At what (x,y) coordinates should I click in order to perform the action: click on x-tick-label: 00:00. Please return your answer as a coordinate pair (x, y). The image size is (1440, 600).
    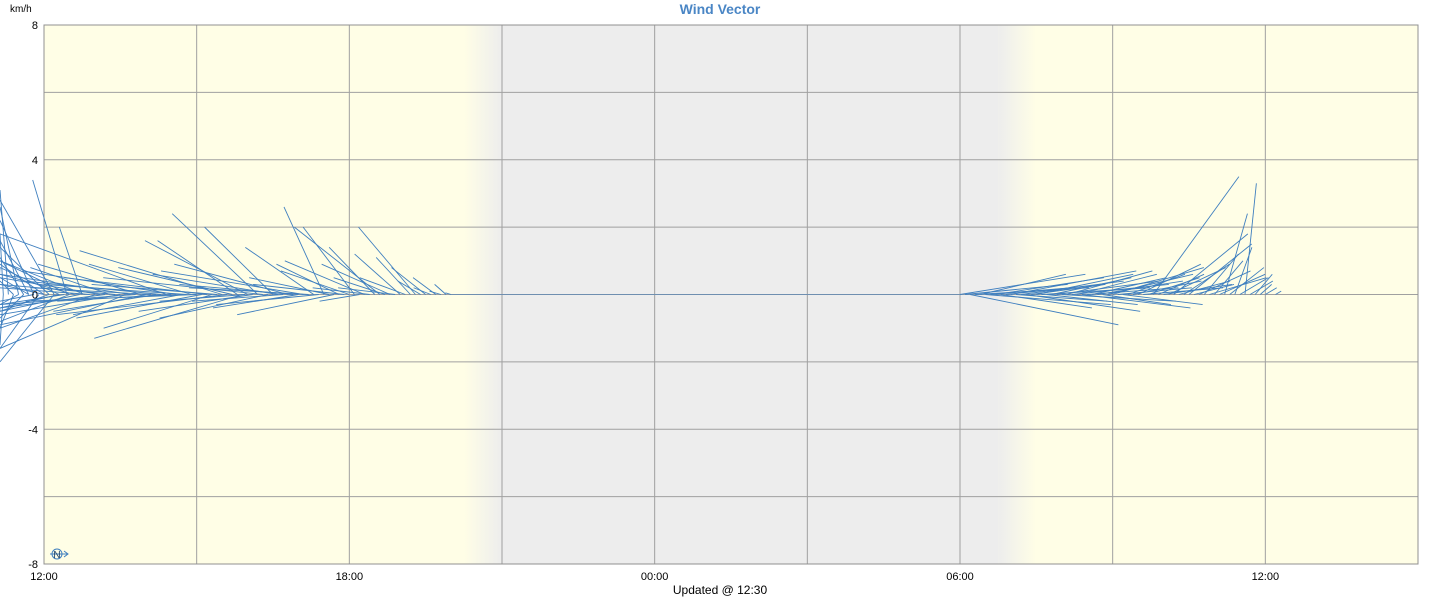
    Looking at the image, I should click on (655, 577).